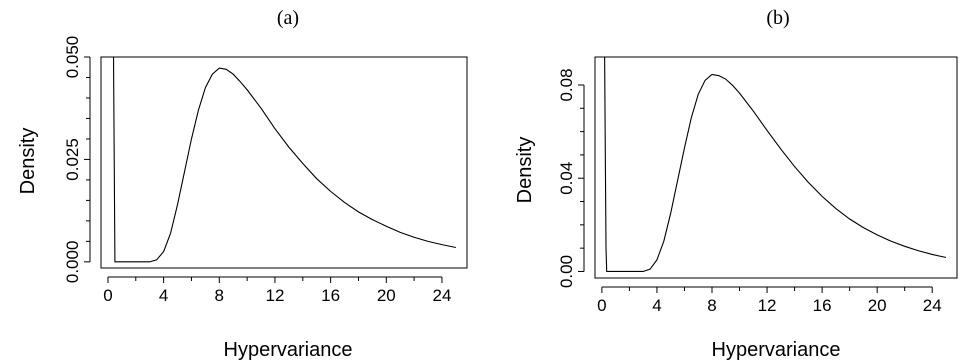 This screenshot has width=961, height=360. What do you see at coordinates (219, 295) in the screenshot?
I see `panel-a-x-tick-label: 8` at bounding box center [219, 295].